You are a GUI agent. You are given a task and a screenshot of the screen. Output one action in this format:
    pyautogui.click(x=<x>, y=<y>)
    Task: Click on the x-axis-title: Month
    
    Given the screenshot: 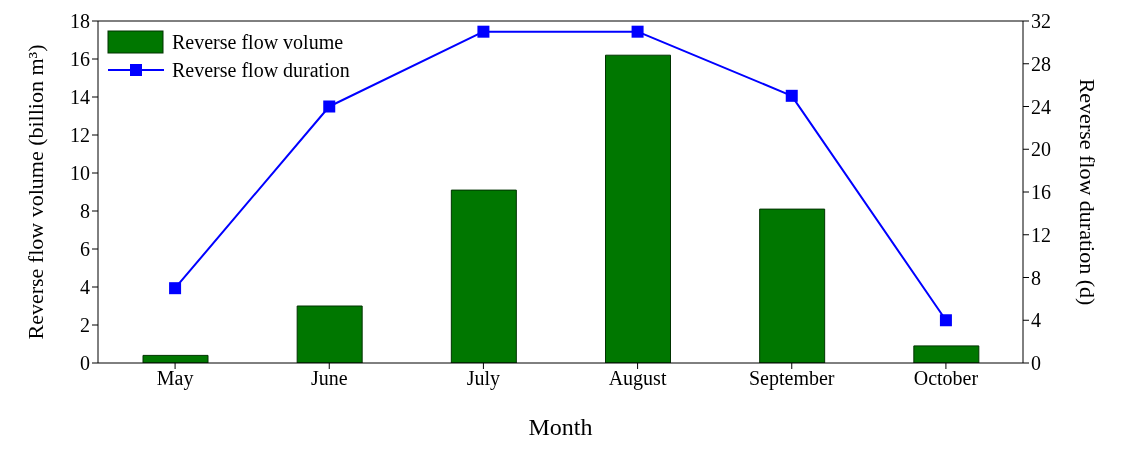 What is the action you would take?
    pyautogui.click(x=560, y=427)
    